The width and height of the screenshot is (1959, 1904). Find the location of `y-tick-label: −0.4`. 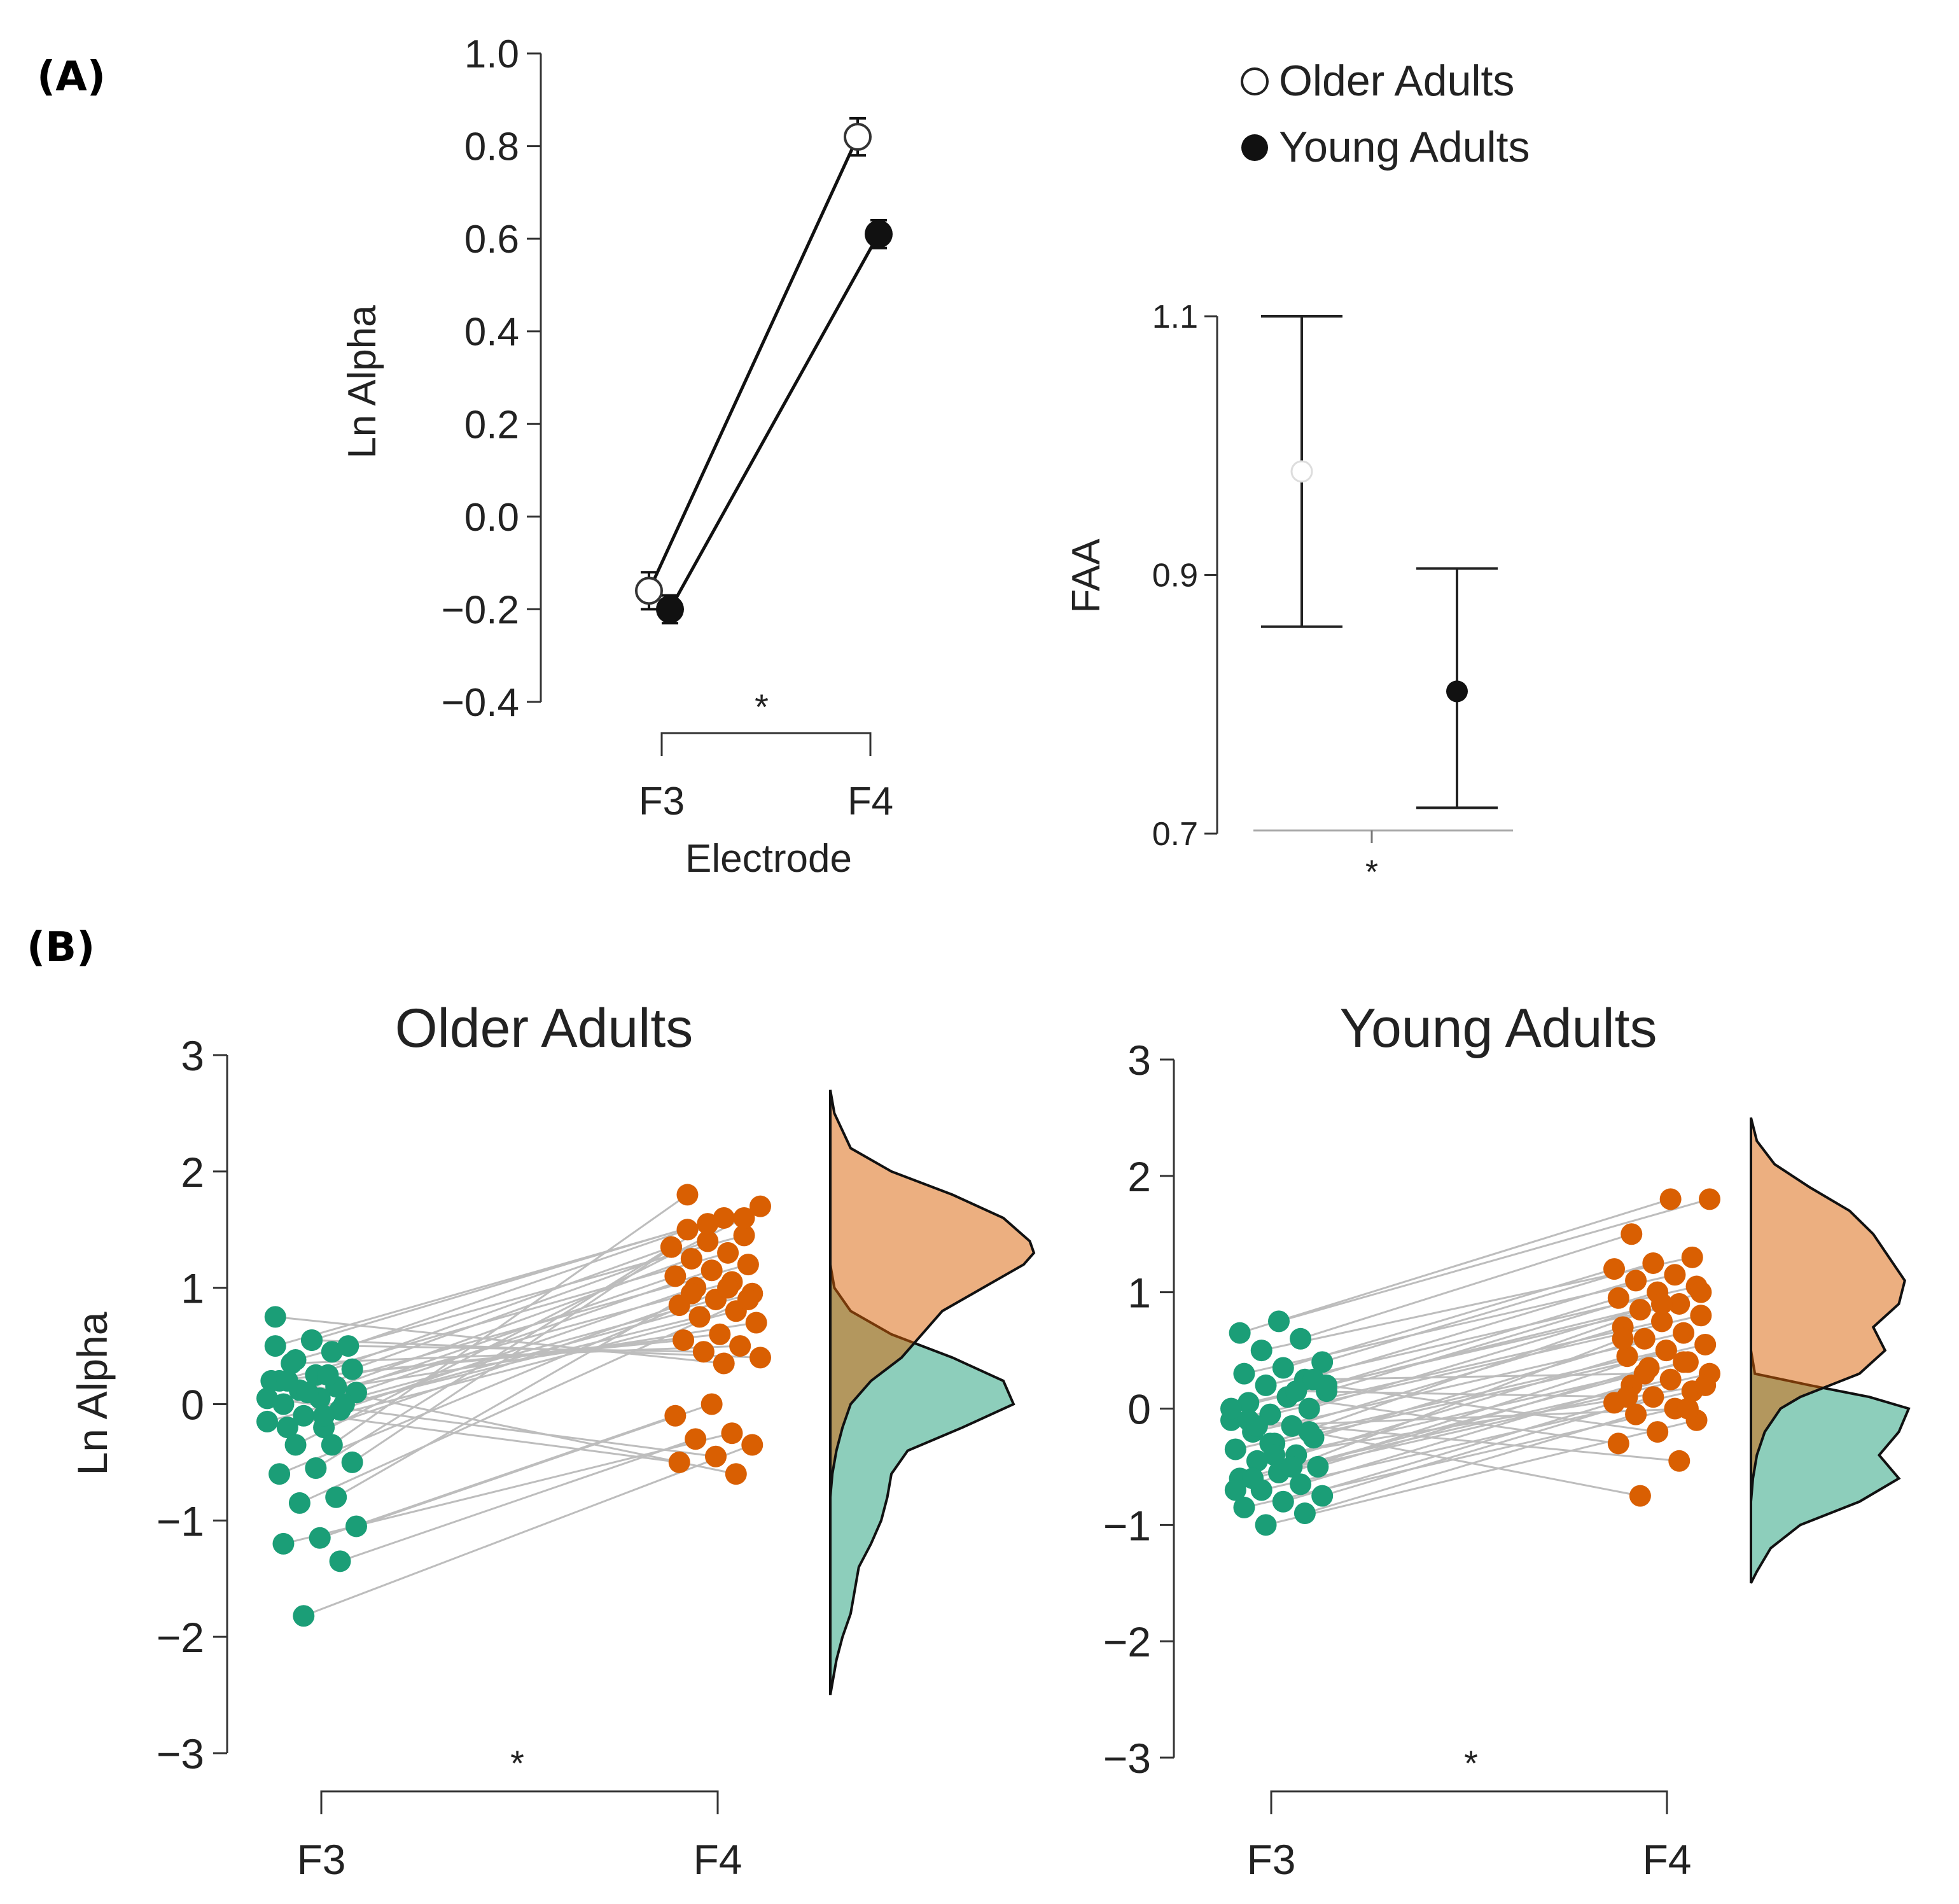

y-tick-label: −0.4 is located at coordinates (481, 703).